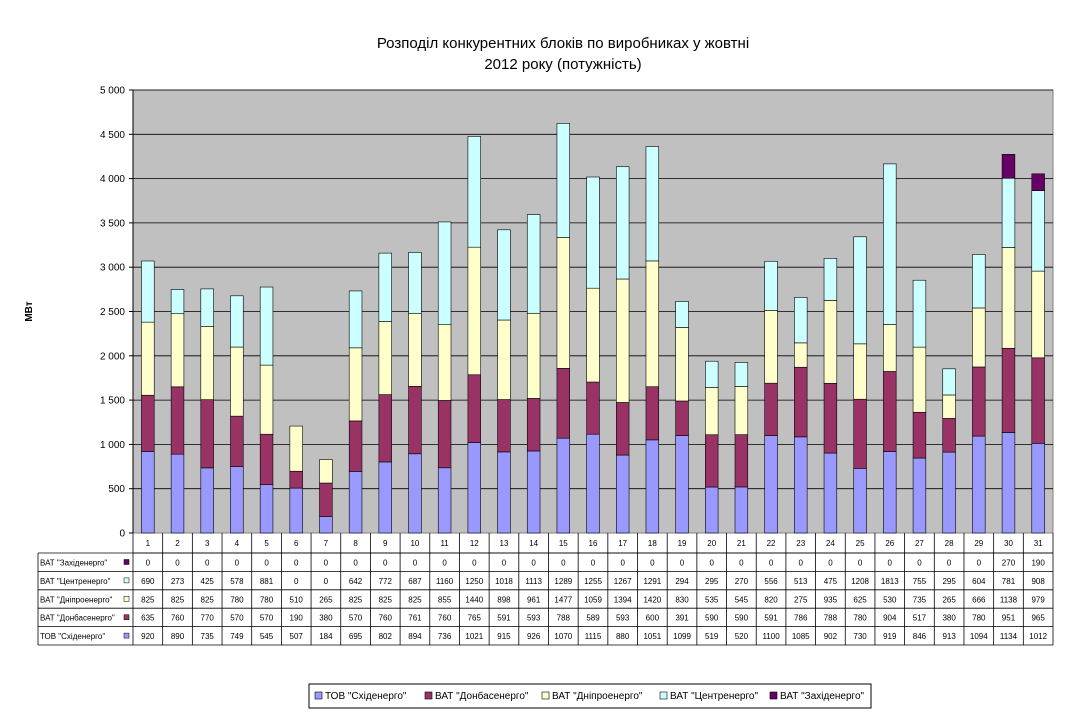 Image resolution: width=1068 pixels, height=713 pixels. What do you see at coordinates (112, 401) in the screenshot?
I see `y-tick-label: 1 500` at bounding box center [112, 401].